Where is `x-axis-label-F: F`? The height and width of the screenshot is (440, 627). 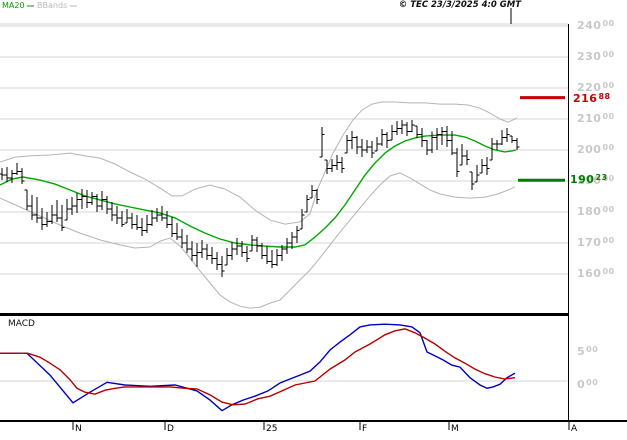 x-axis-label-F: F is located at coordinates (365, 429).